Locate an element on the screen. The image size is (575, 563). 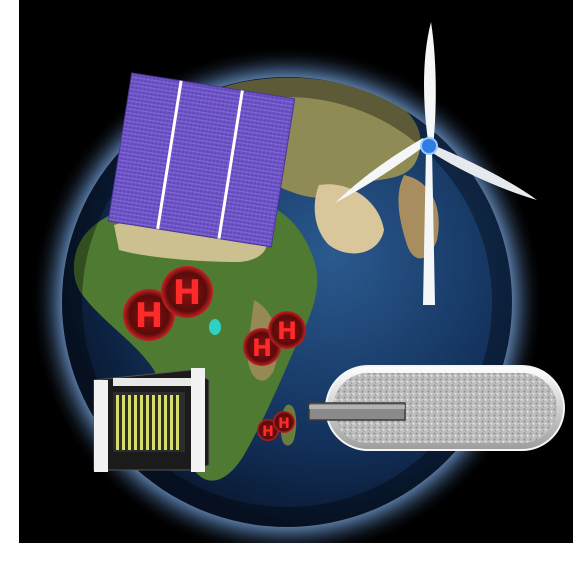
solar-panel is located at coordinates (201, 160).